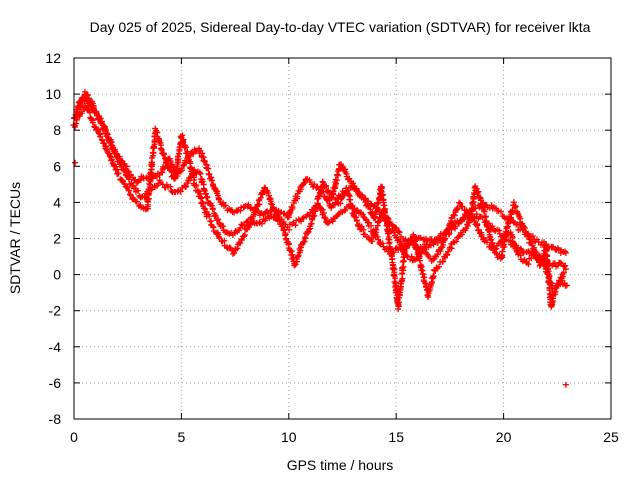  Describe the element at coordinates (396, 437) in the screenshot. I see `x-tick-label: 15` at that location.